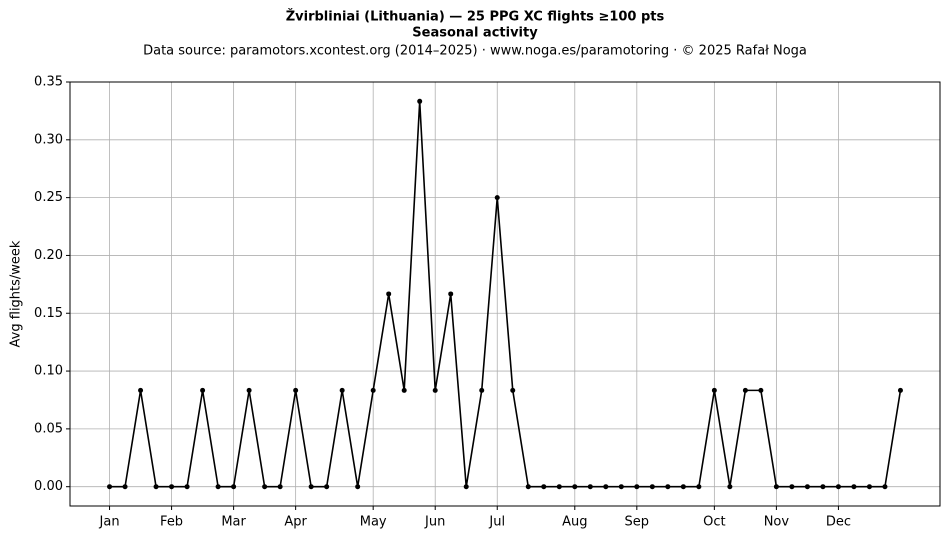  What do you see at coordinates (48, 428) in the screenshot?
I see `y-tick-label: 0.05` at bounding box center [48, 428].